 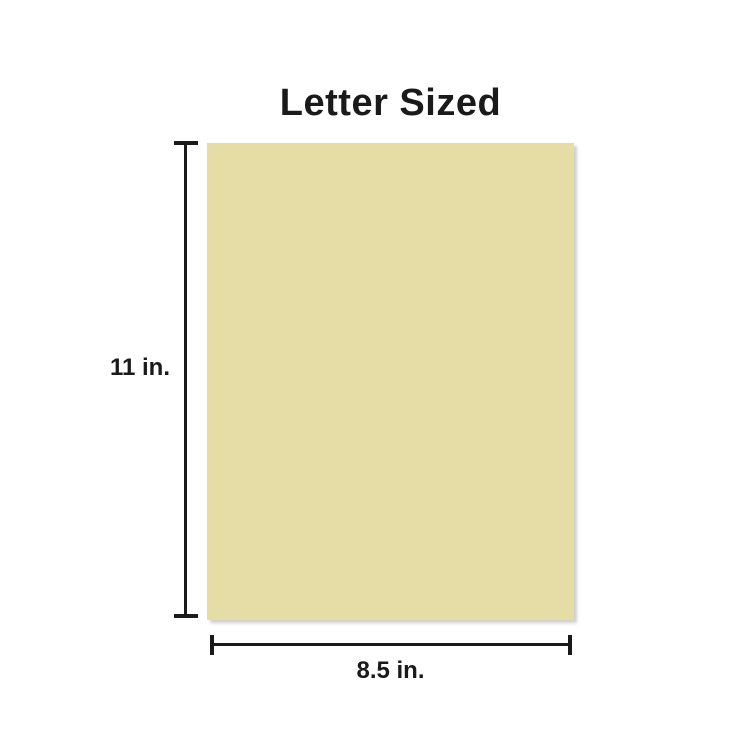 I want to click on height-dimension-line, so click(x=186, y=379).